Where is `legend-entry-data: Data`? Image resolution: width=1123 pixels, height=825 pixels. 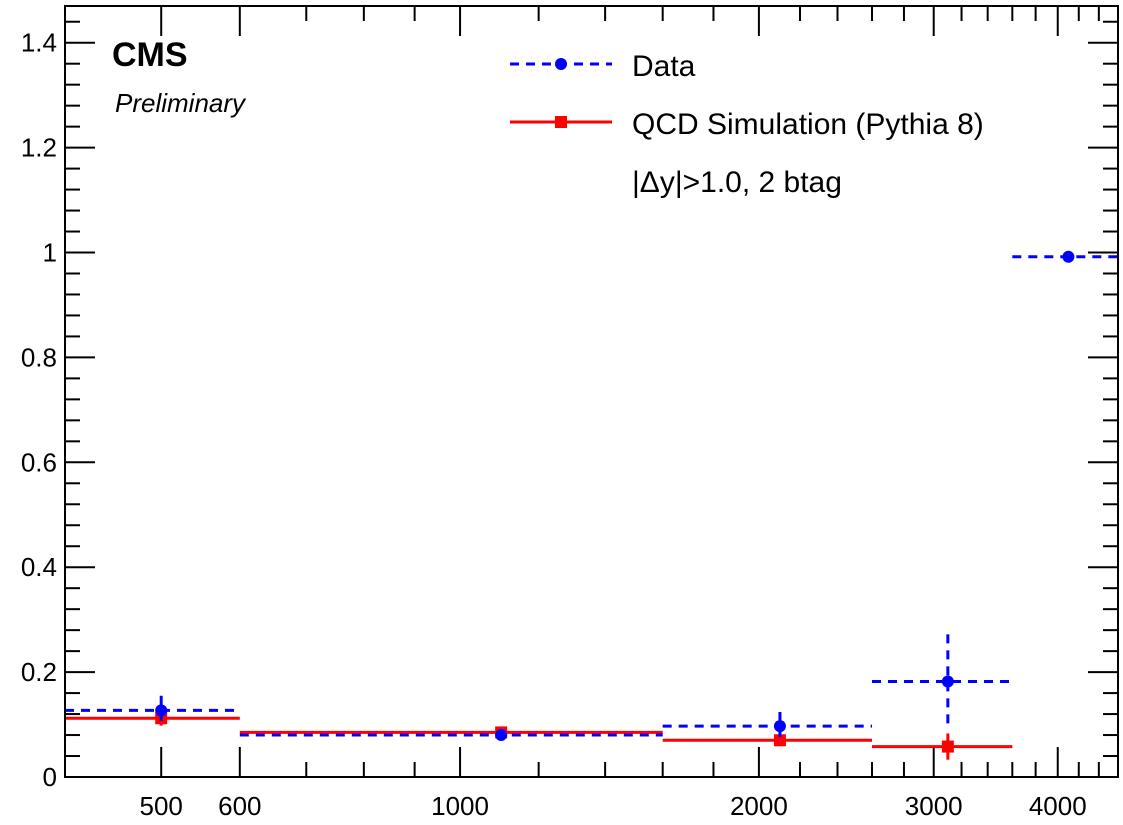
legend-entry-data: Data is located at coordinates (603, 66).